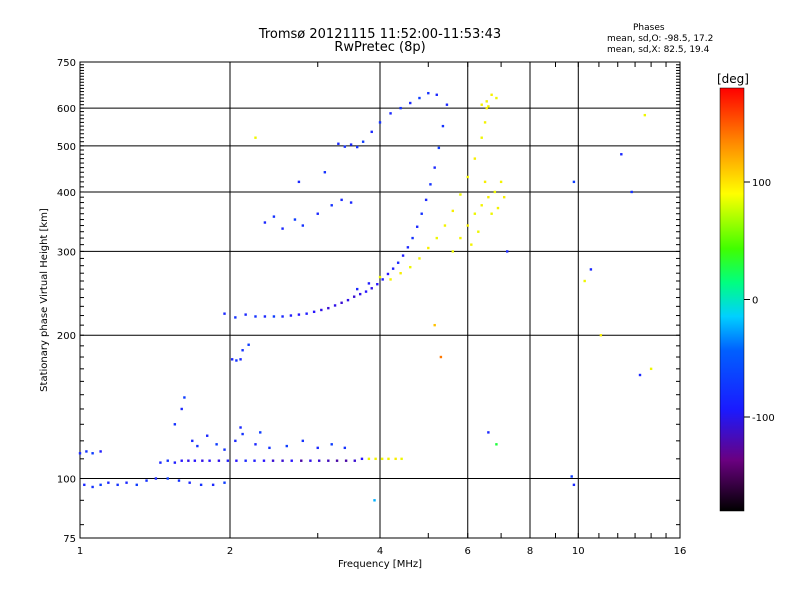 The height and width of the screenshot is (600, 800). Describe the element at coordinates (66, 252) in the screenshot. I see `y-tick-label: 300` at that location.